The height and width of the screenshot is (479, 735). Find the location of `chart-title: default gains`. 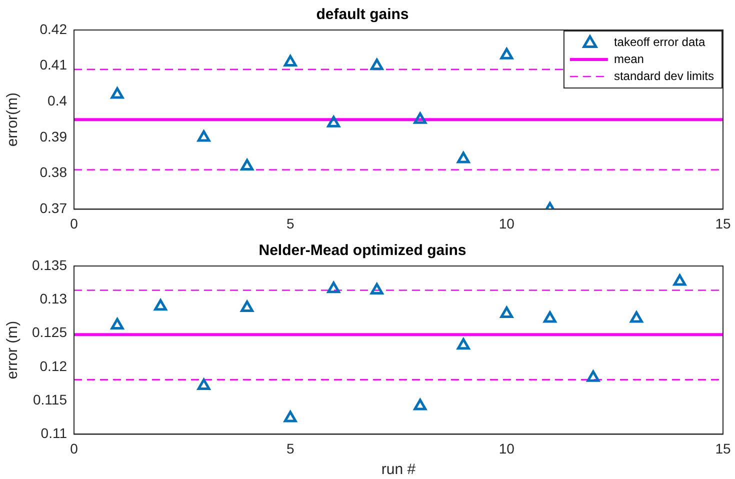

chart-title: default gains is located at coordinates (362, 15).